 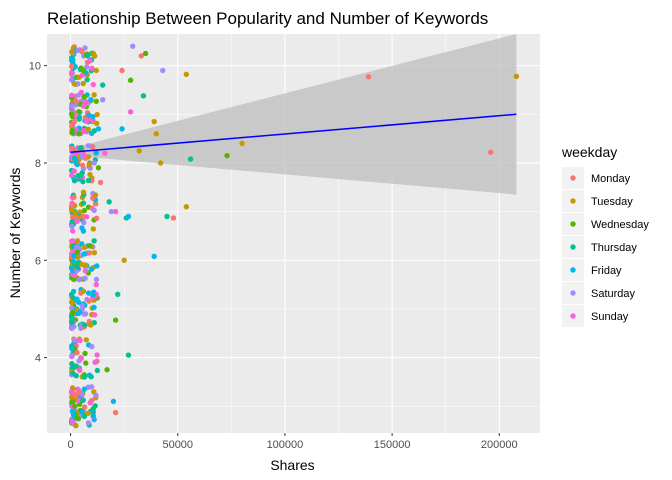 I want to click on y-tick-label: 6, so click(x=38, y=261).